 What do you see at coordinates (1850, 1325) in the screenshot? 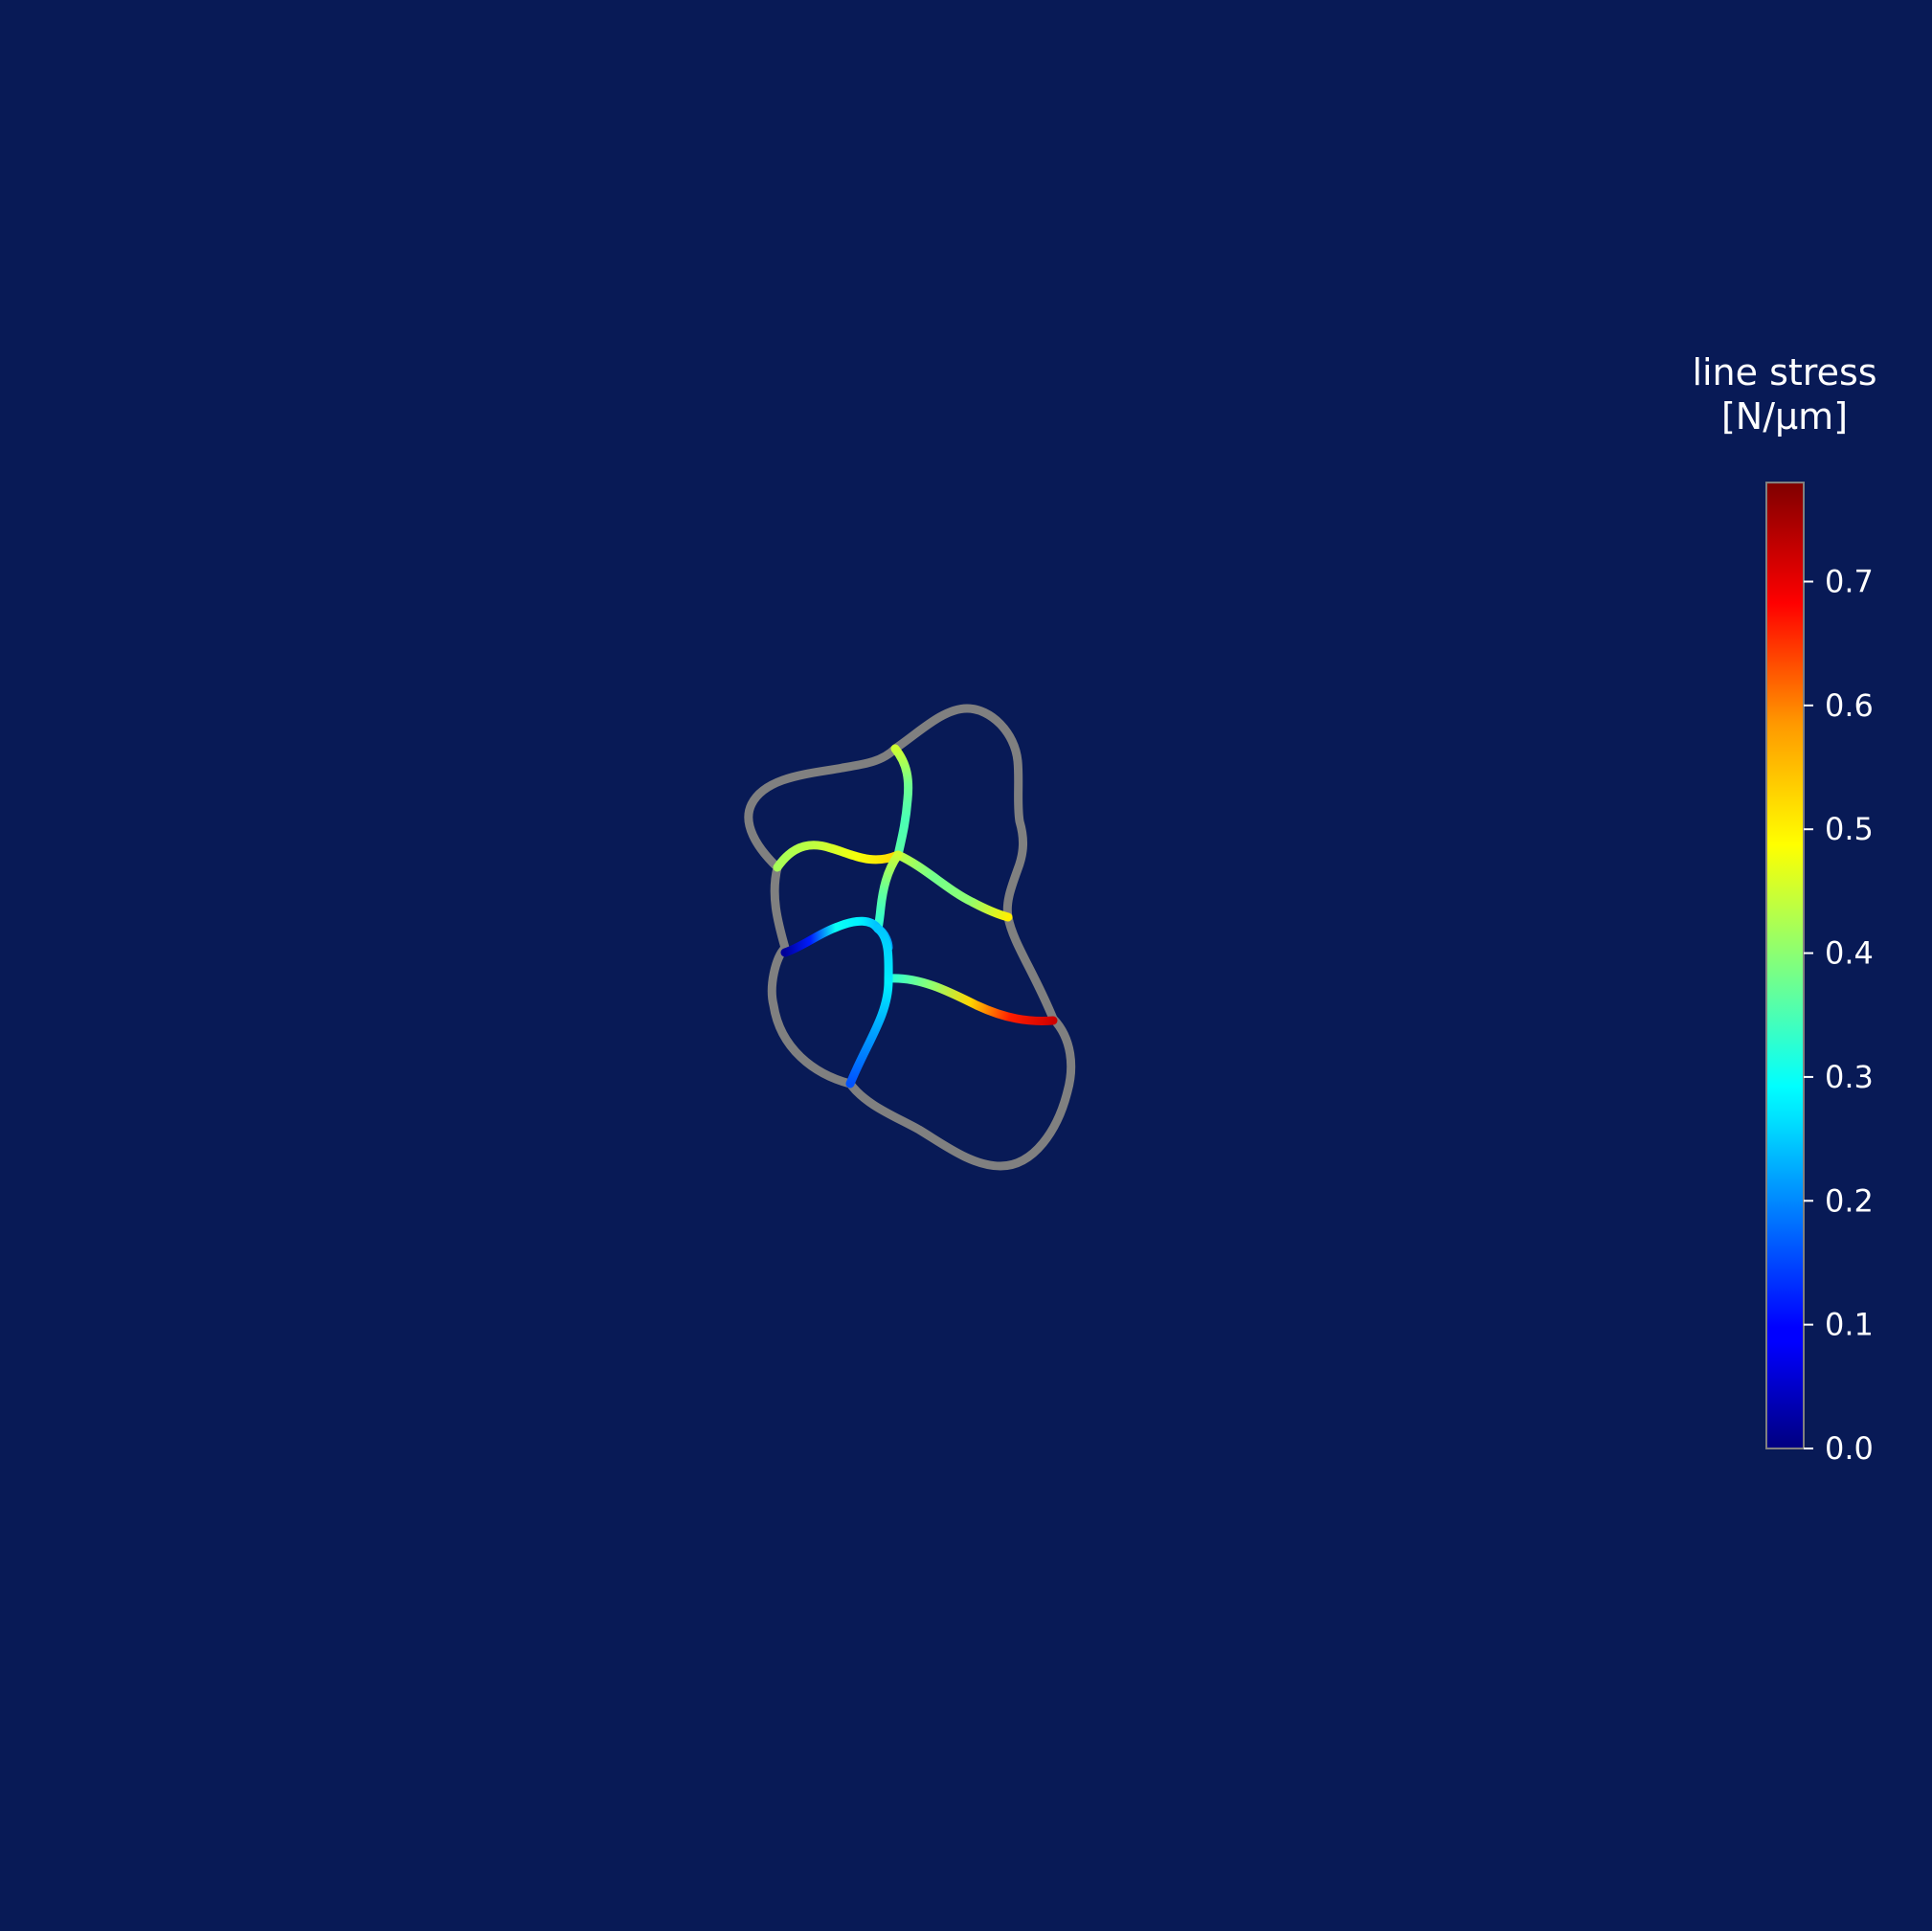
I see `colorbar-tick-label: 0.1` at bounding box center [1850, 1325].